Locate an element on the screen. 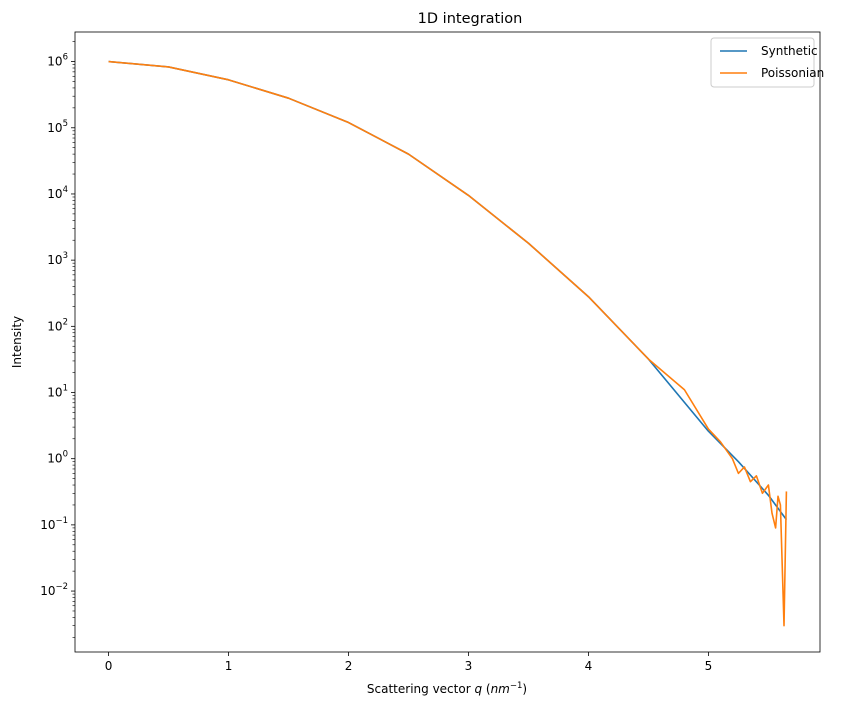 This screenshot has height=709, width=857. x-axis-label-unit-close: ) is located at coordinates (524, 689).